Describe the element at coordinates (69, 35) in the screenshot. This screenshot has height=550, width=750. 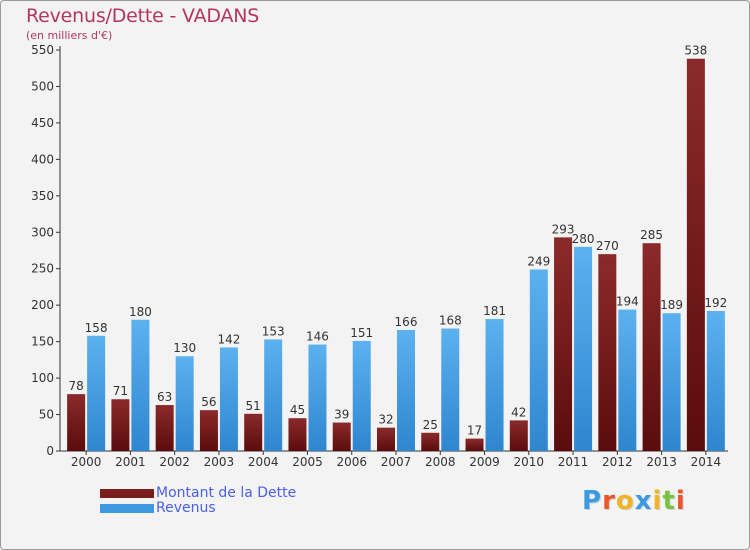
I see `chart-subtitle: (en milliers d'€)` at that location.